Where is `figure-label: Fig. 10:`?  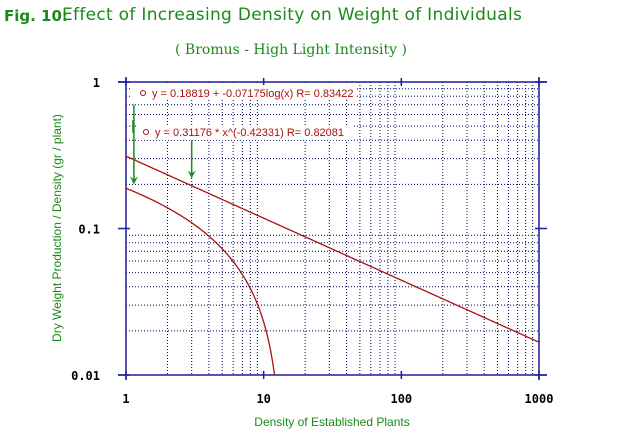 figure-label: Fig. 10: is located at coordinates (36, 16).